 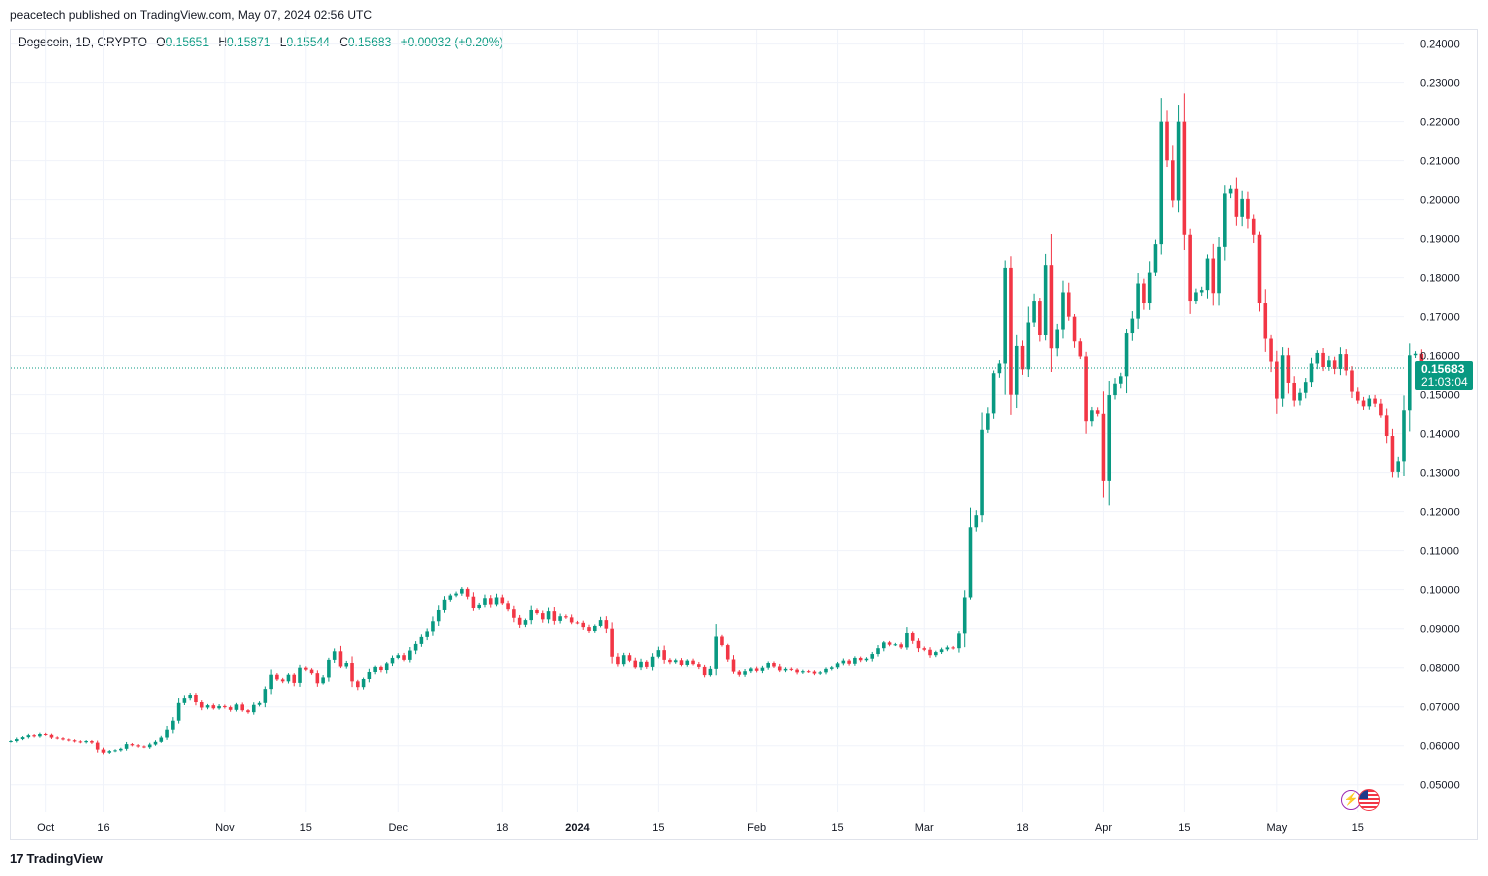 I want to click on y-tick-label: 0.21000, so click(x=1440, y=162).